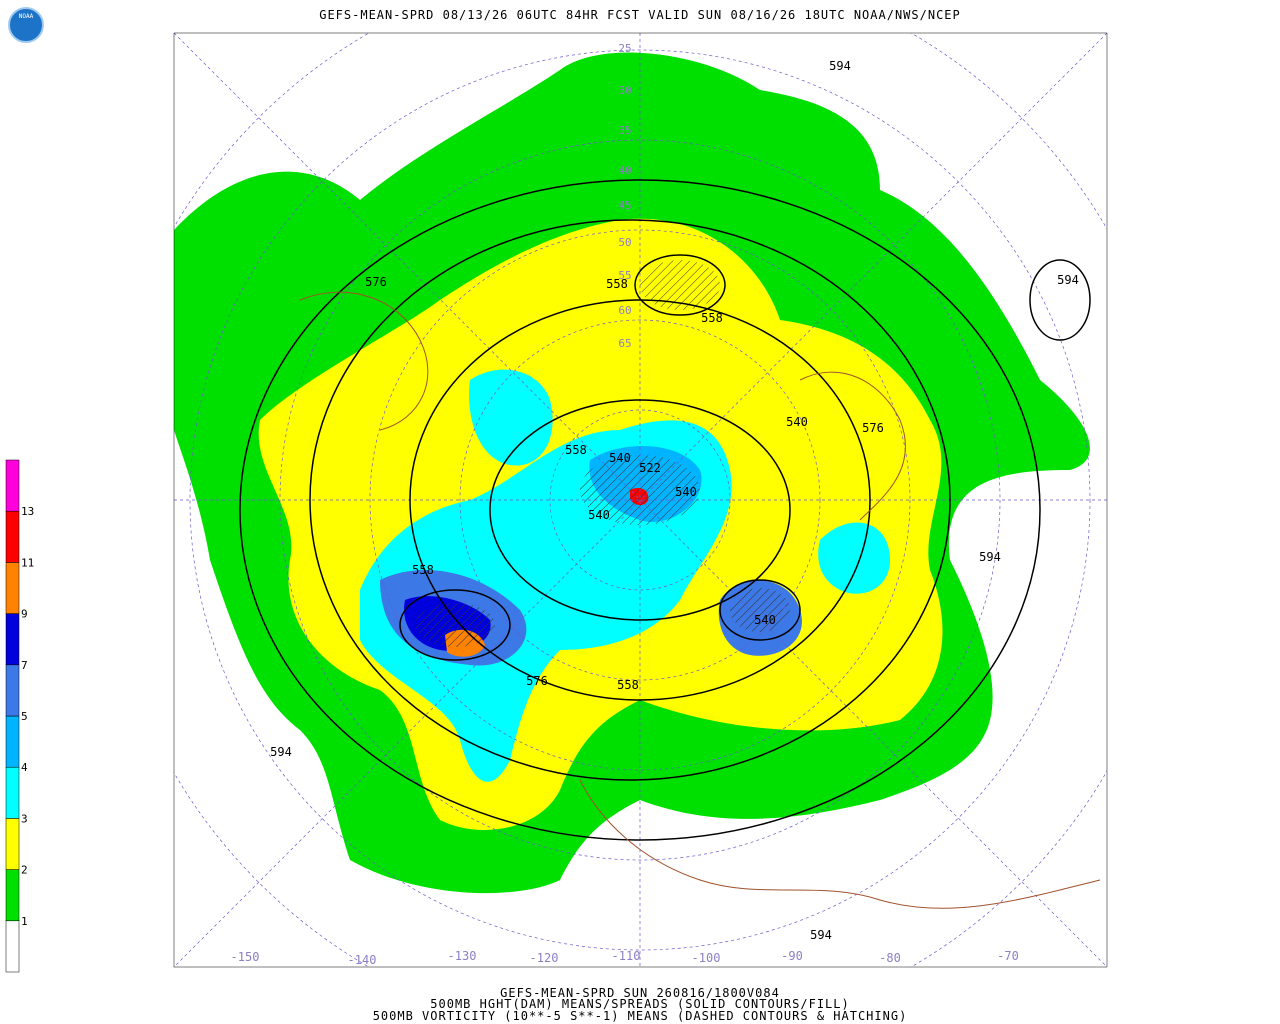 The image size is (1280, 1024). What do you see at coordinates (706, 958) in the screenshot?
I see `longitude-label: -100` at bounding box center [706, 958].